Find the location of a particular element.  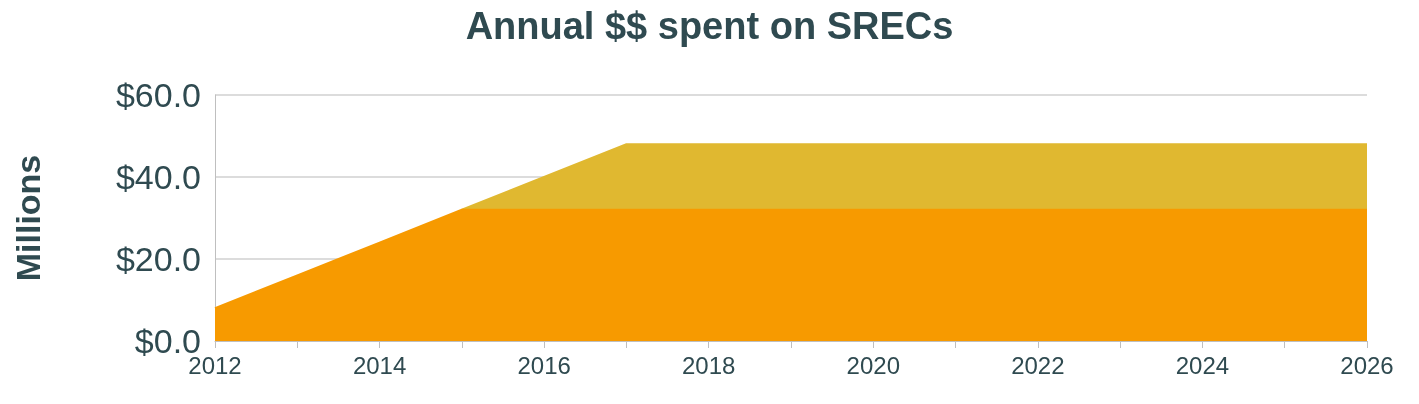

x-tick-label: 2022 is located at coordinates (1038, 365).